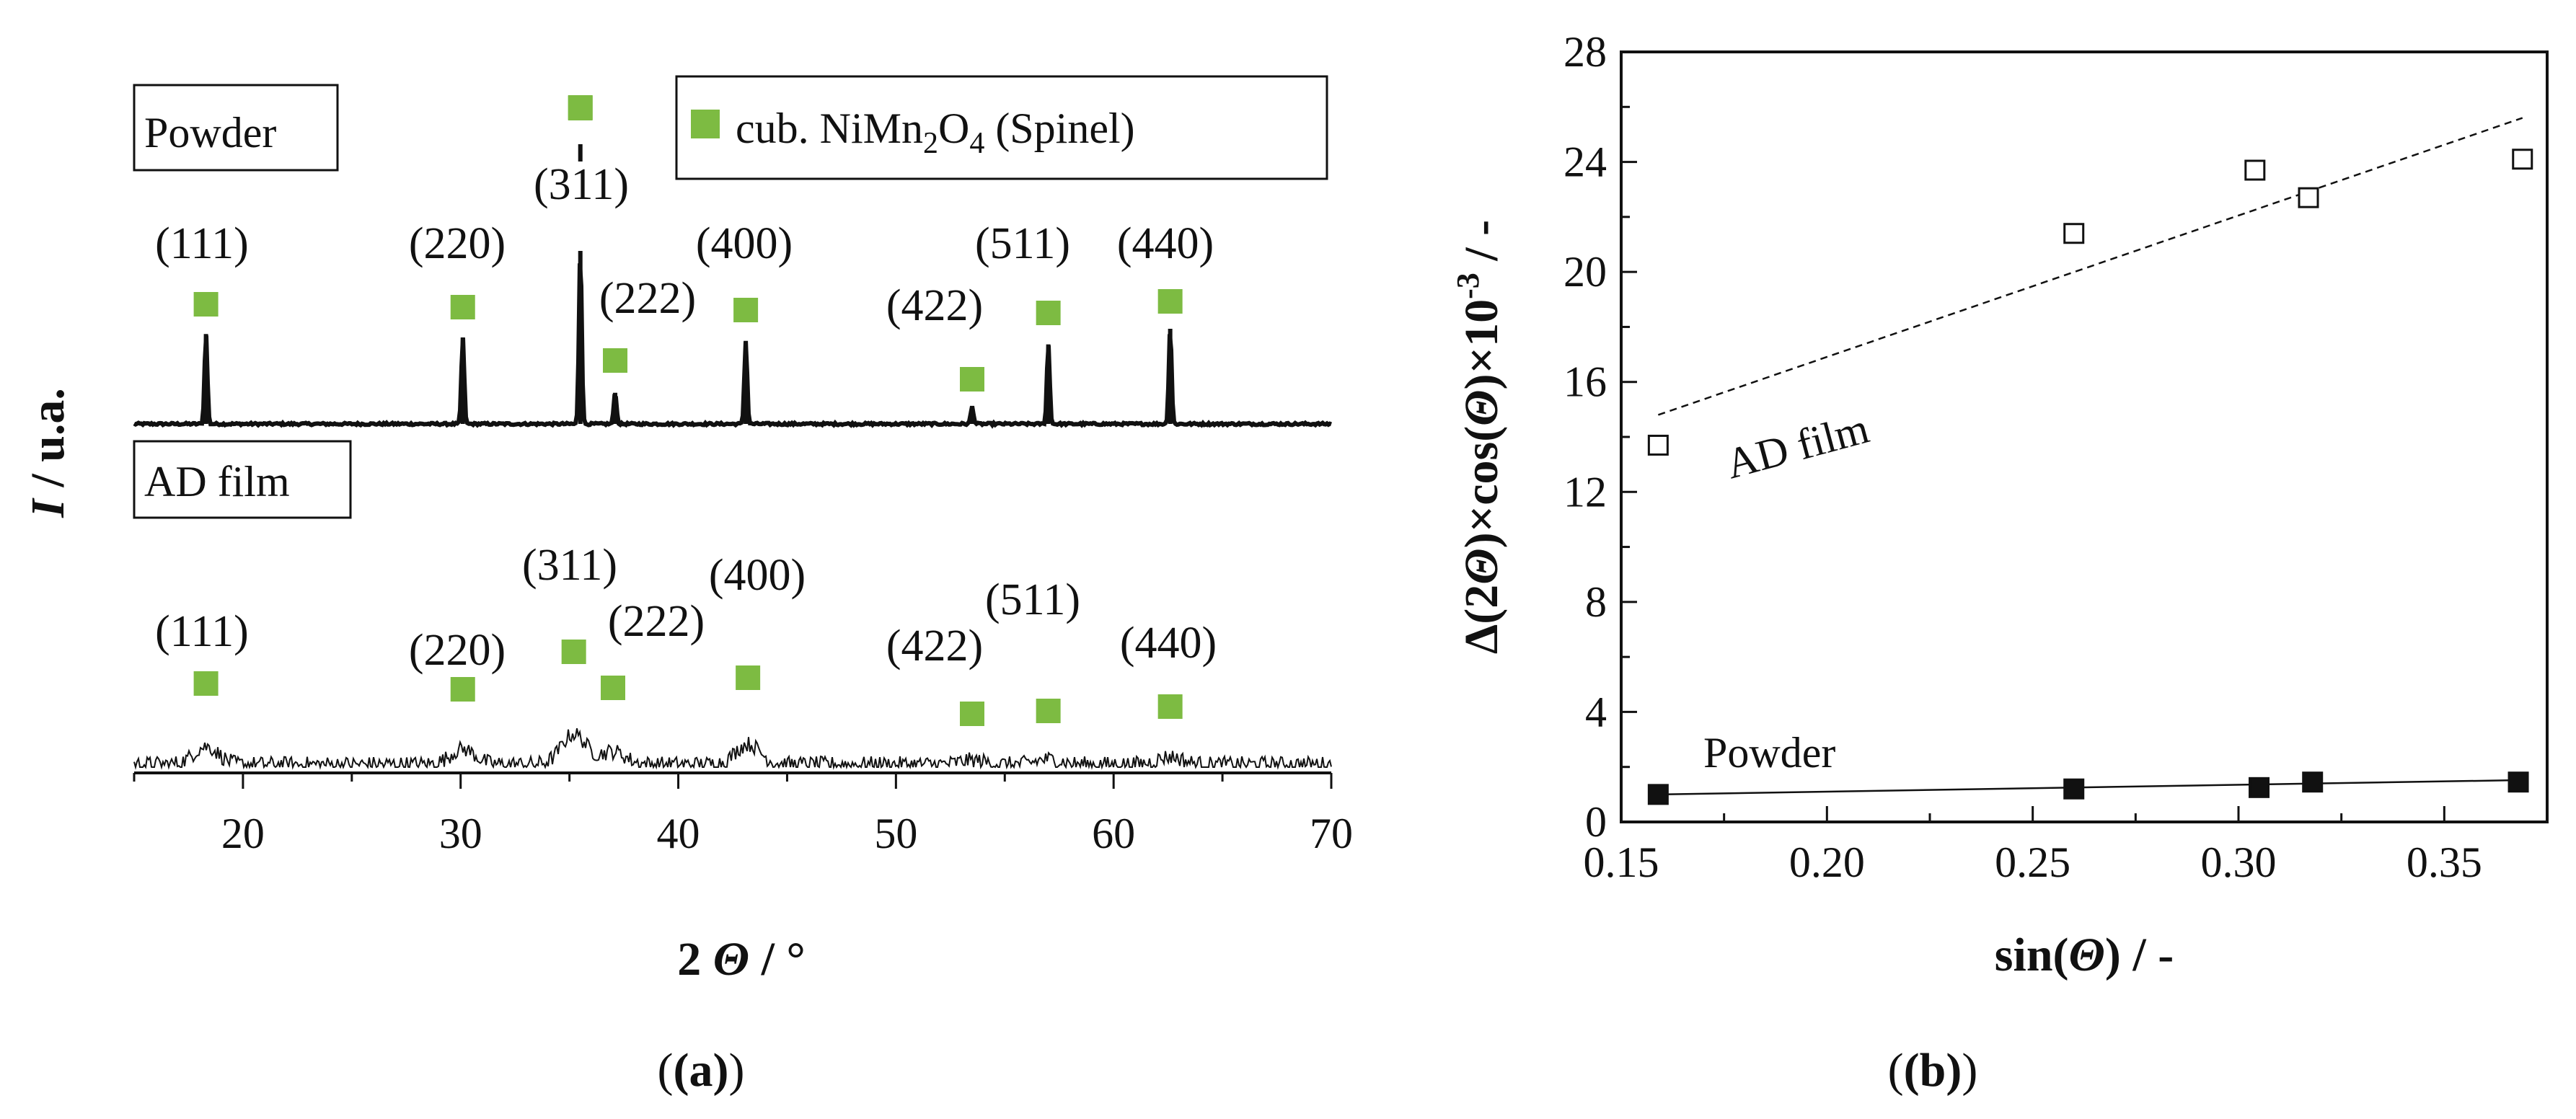  I want to click on adfilm-hkl-label-222: (222), so click(656, 621).